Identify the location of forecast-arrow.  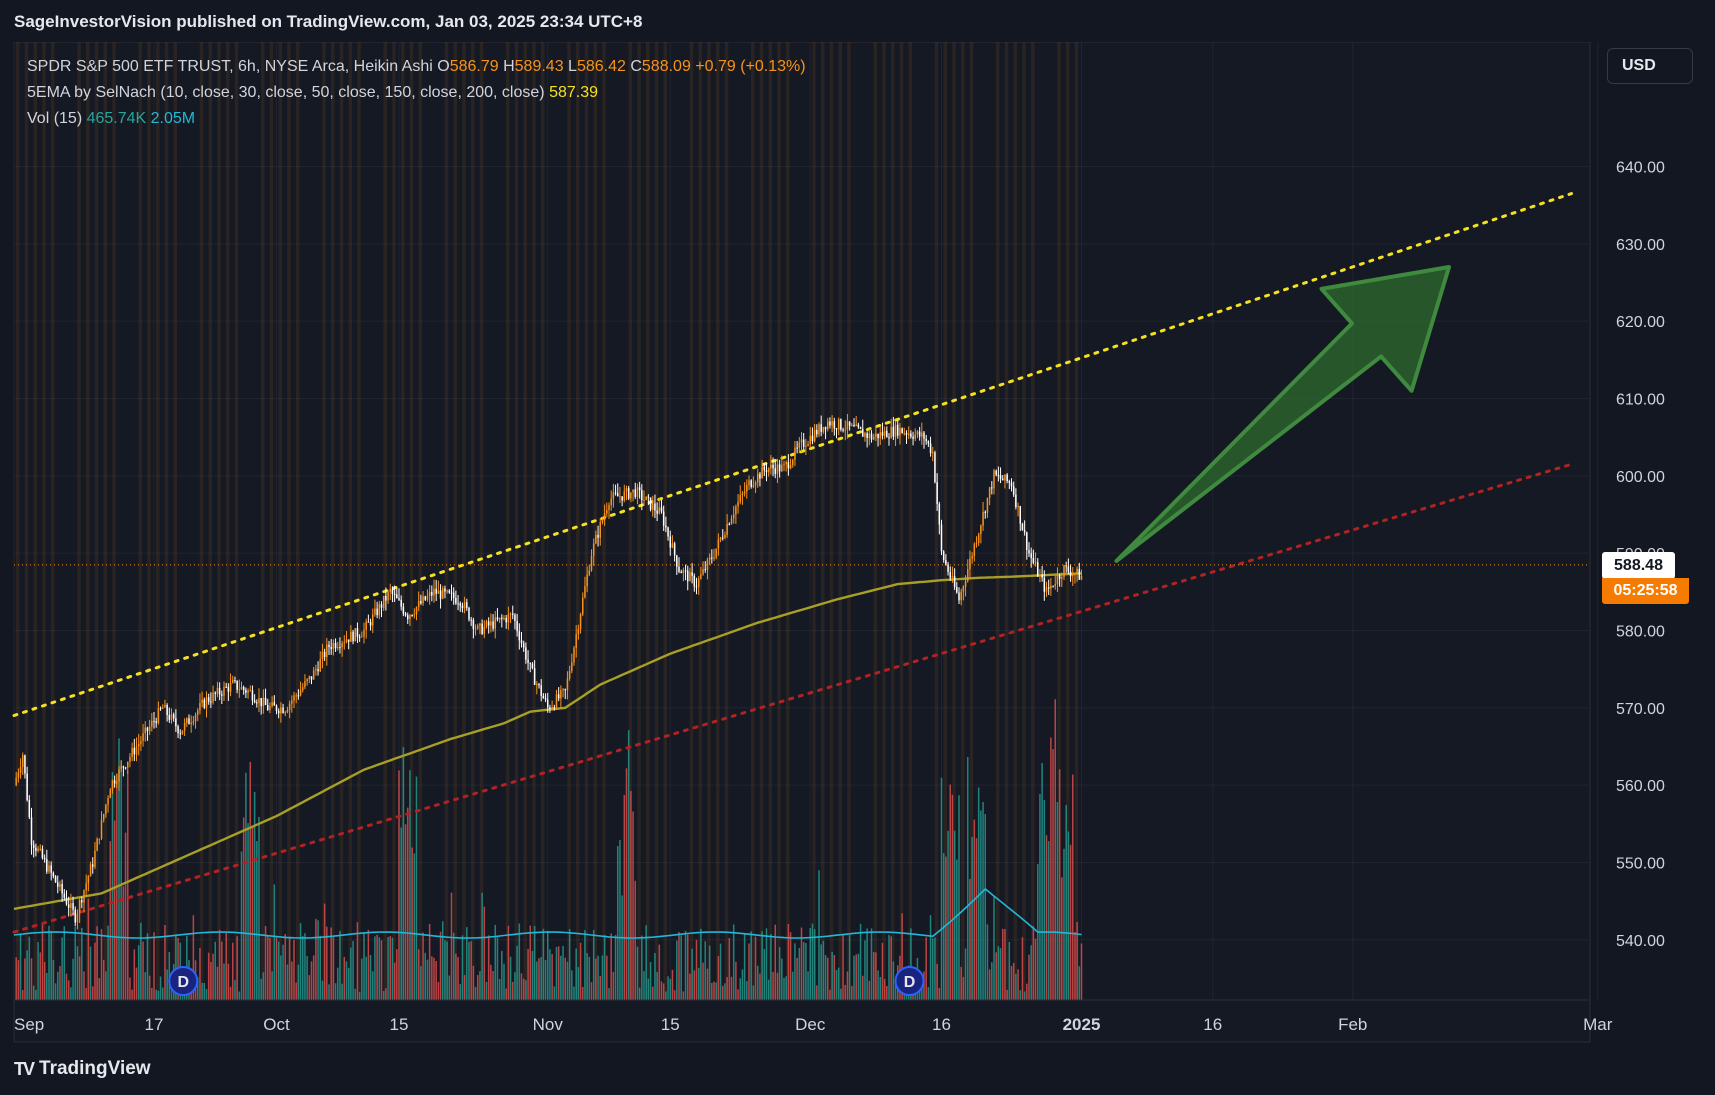
(1282, 414).